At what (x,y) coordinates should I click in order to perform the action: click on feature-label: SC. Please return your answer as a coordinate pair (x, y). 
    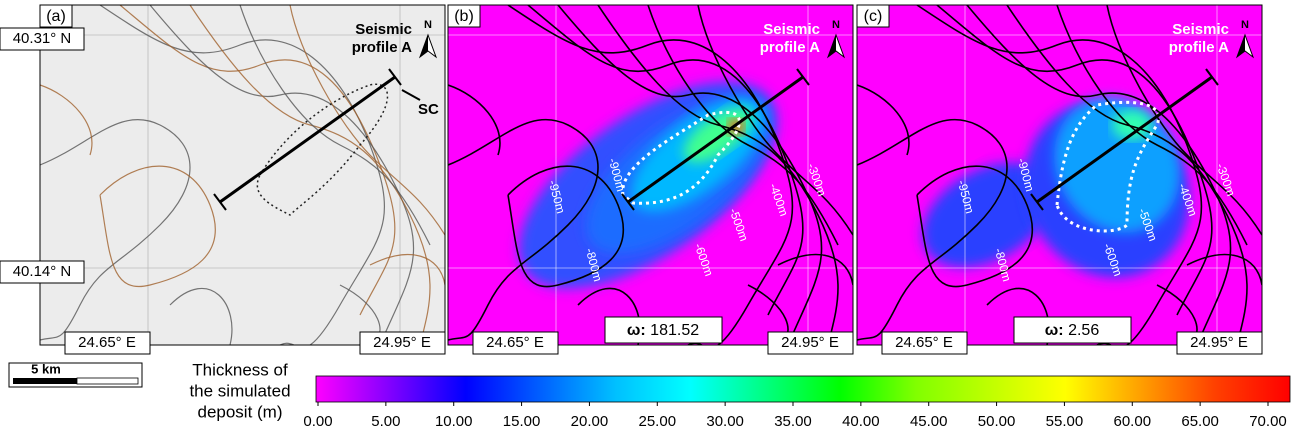
    Looking at the image, I should click on (428, 109).